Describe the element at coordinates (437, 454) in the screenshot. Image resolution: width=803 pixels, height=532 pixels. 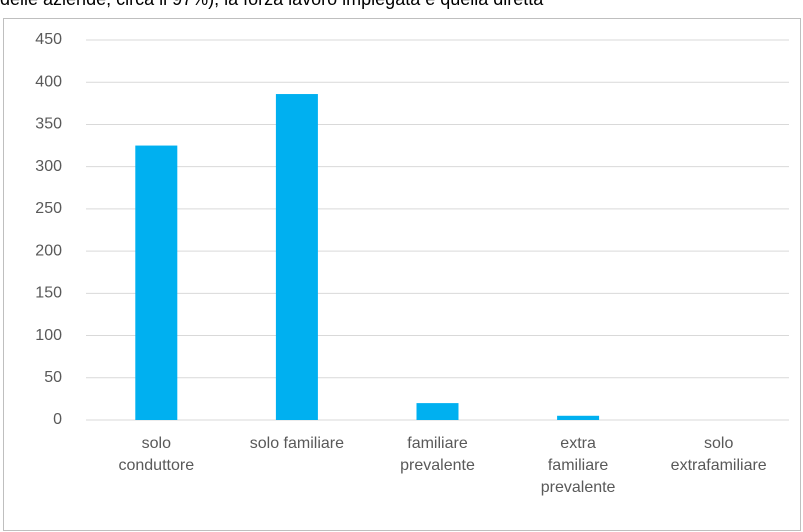
I see `x-tick-label: familiare prevalente` at that location.